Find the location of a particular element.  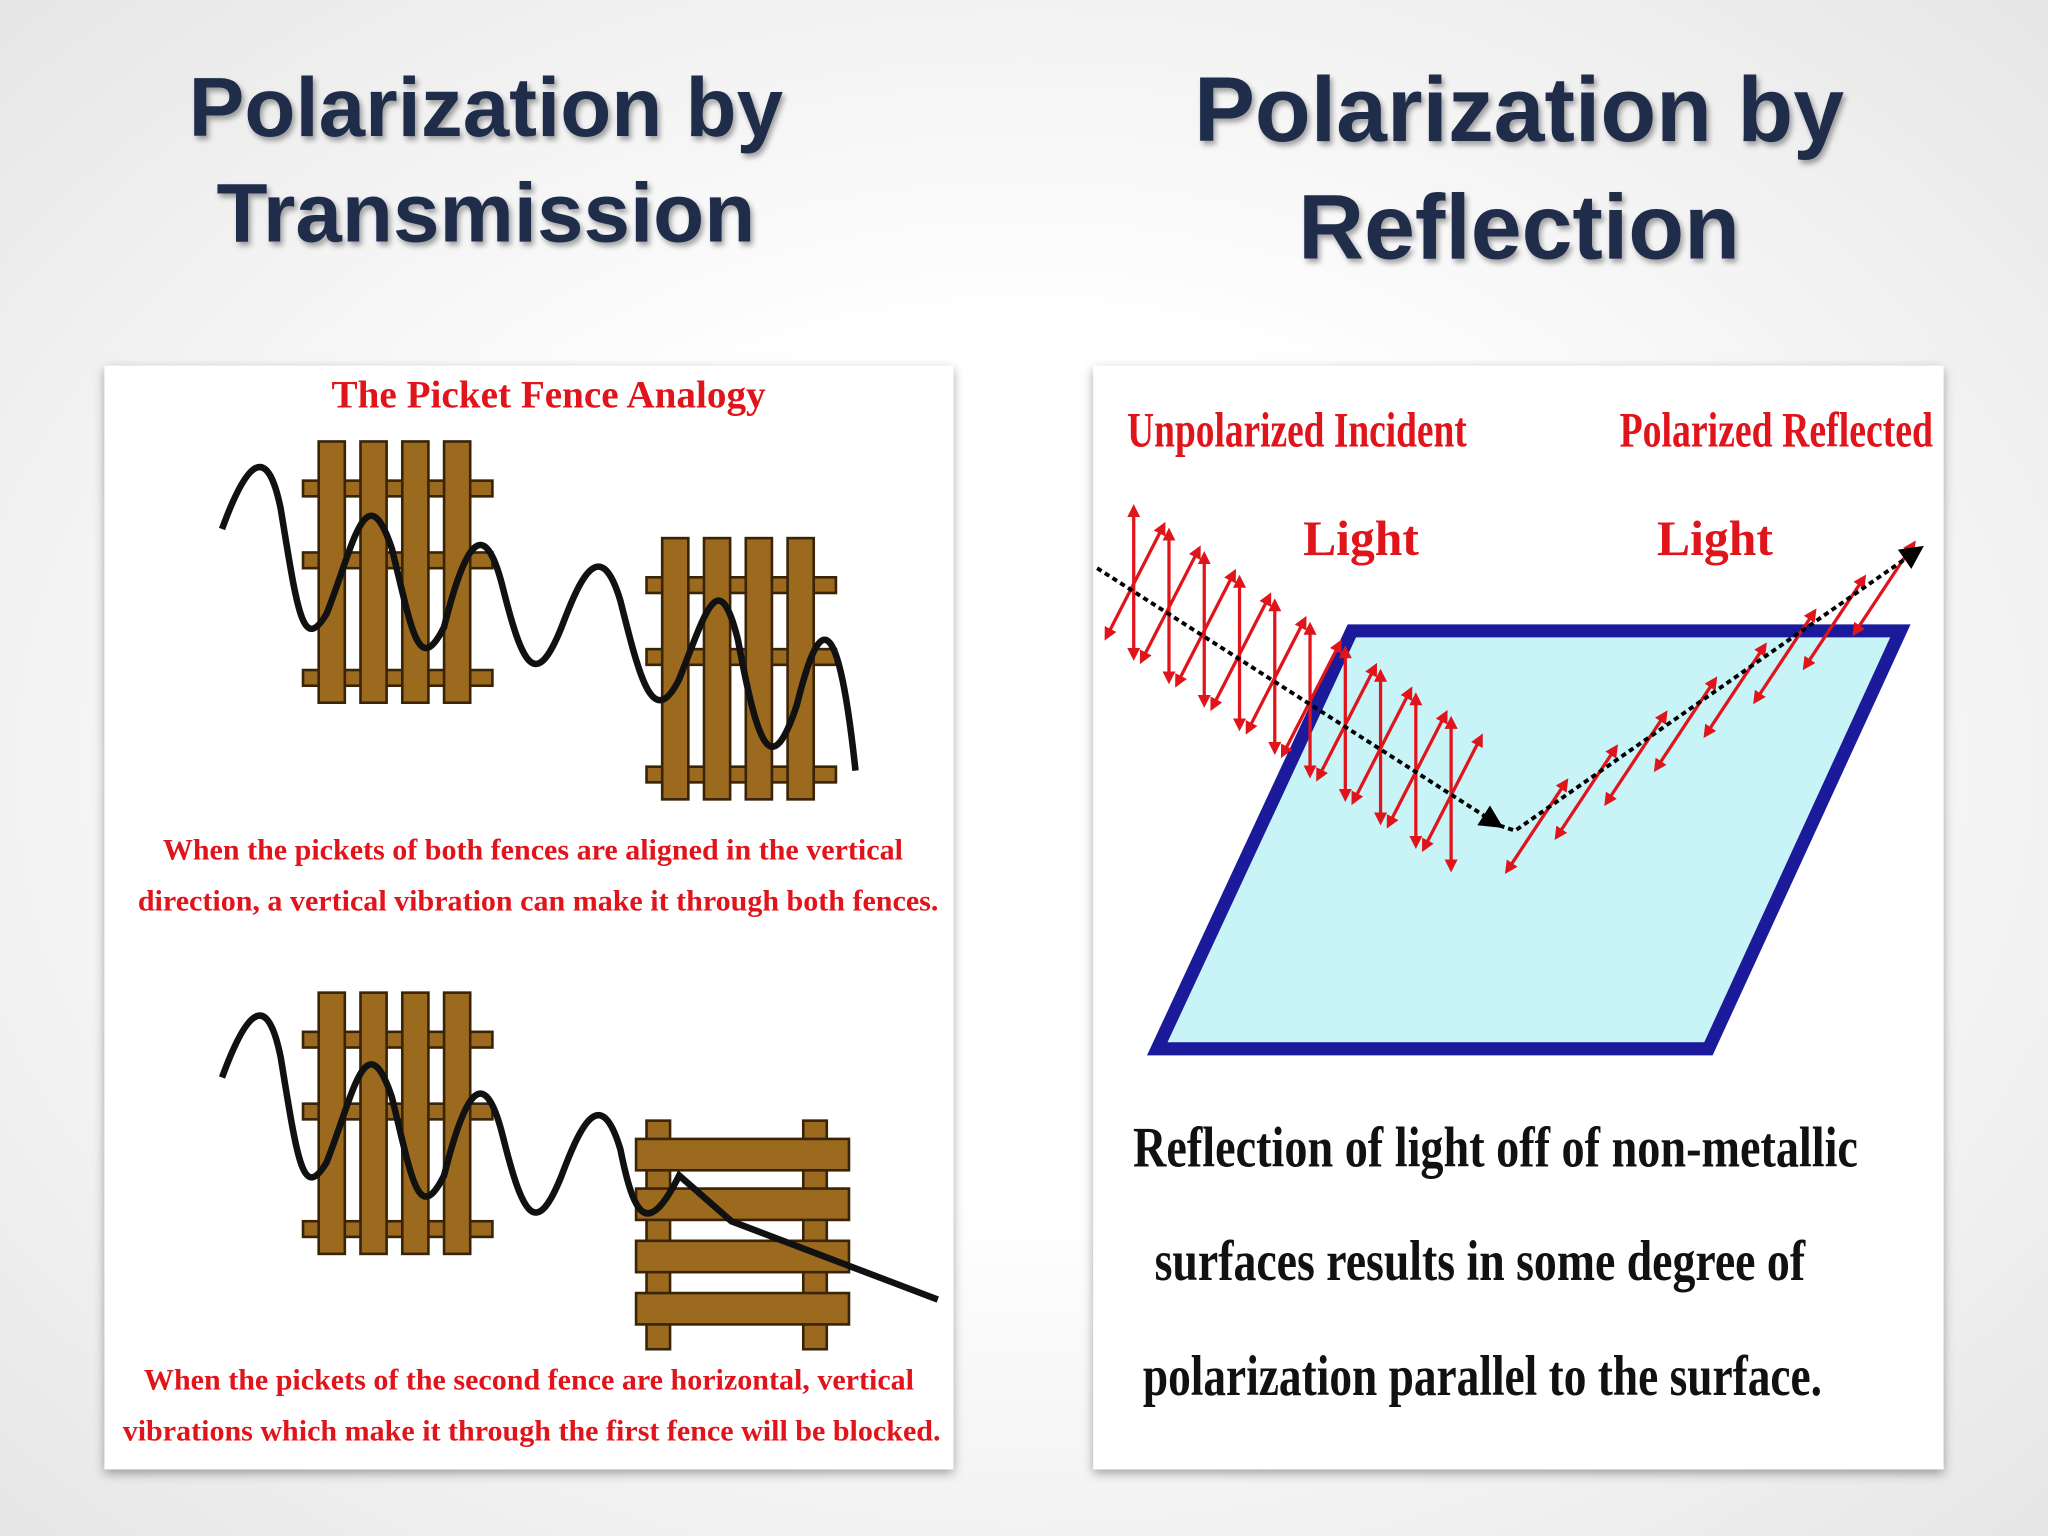

incident-ray is located at coordinates (1300, 697).